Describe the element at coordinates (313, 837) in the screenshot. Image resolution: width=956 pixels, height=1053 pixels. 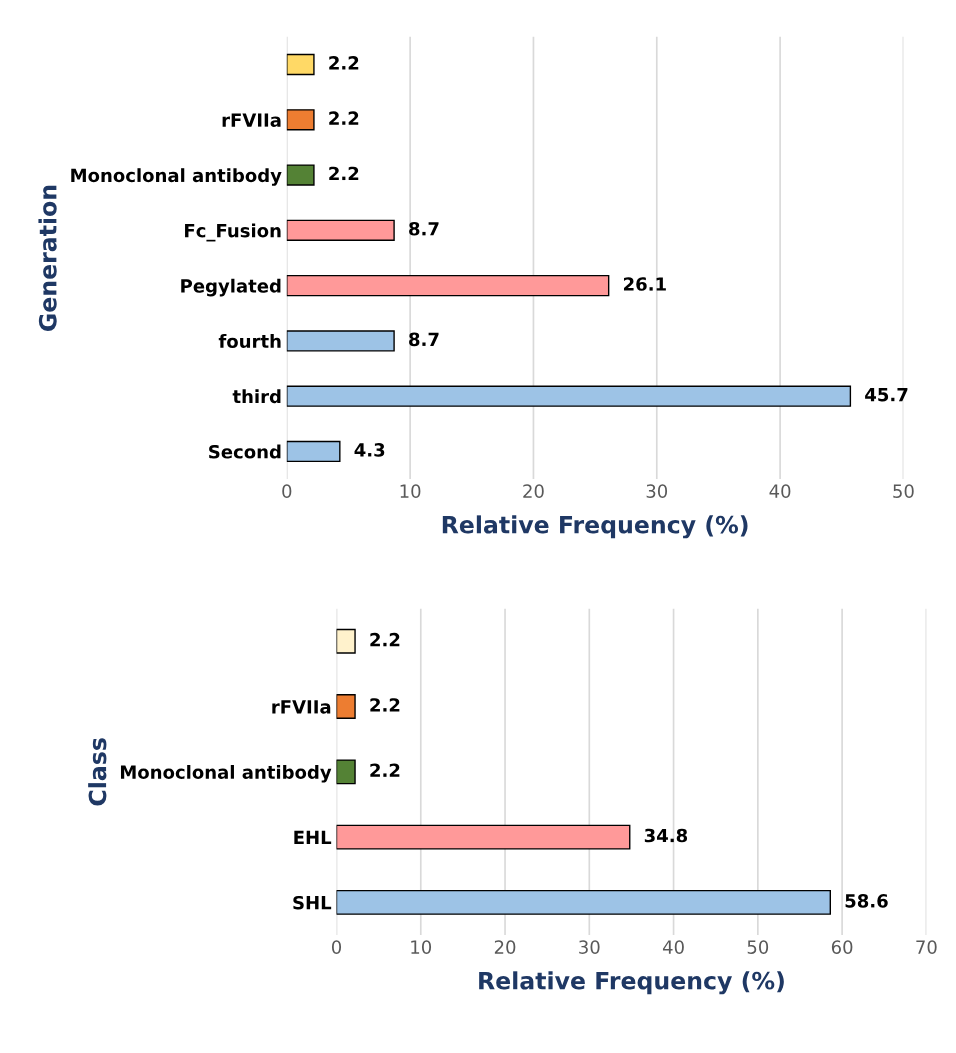
I see `y-tick-label: EHL` at that location.